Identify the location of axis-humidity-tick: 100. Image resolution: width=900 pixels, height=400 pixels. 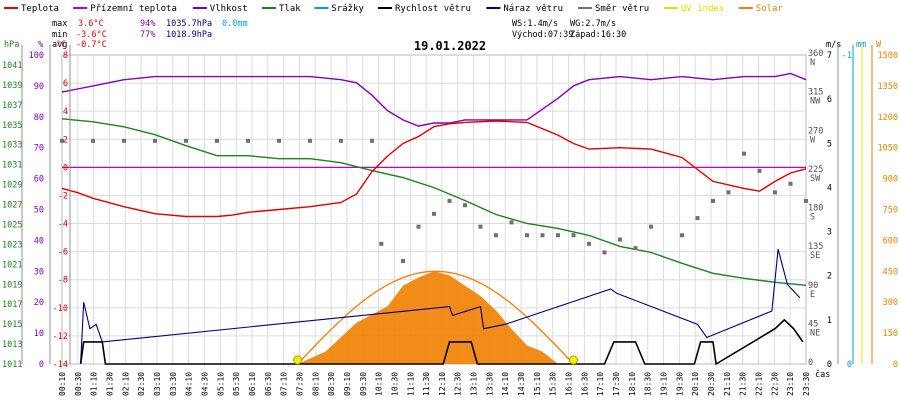
(36, 56).